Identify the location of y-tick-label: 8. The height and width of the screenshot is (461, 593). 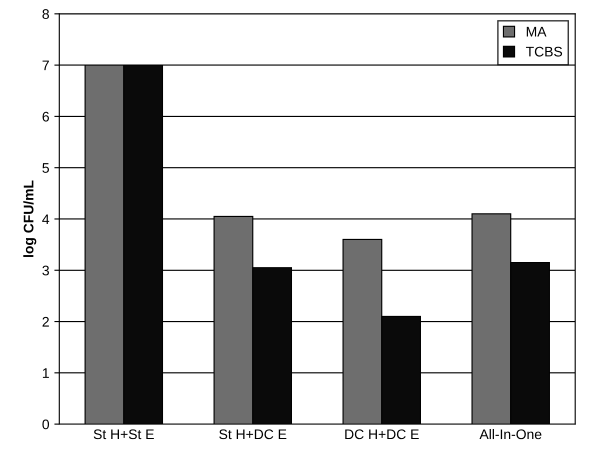
(45, 14).